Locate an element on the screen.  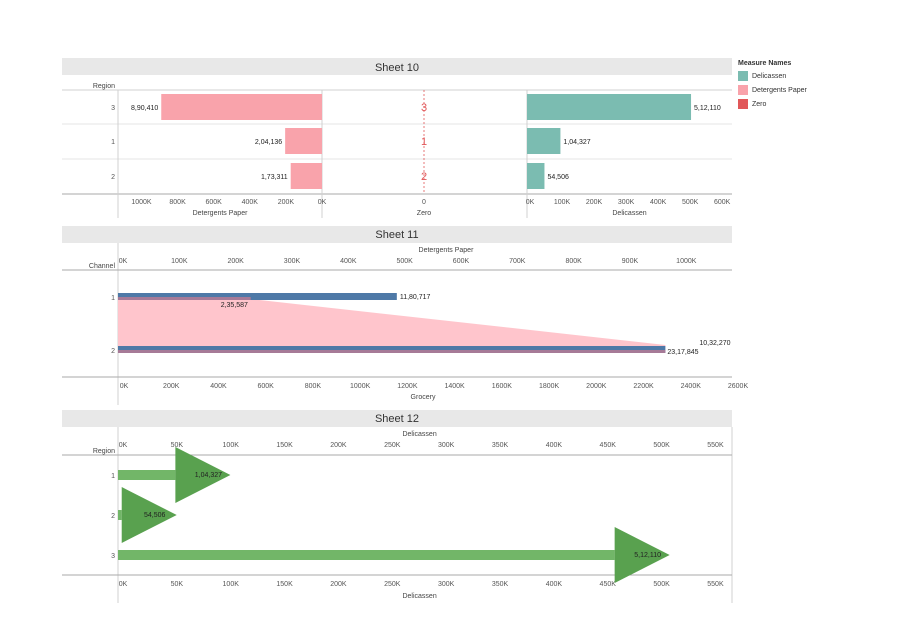
sheet11-top-tick: 400K is located at coordinates (348, 261).